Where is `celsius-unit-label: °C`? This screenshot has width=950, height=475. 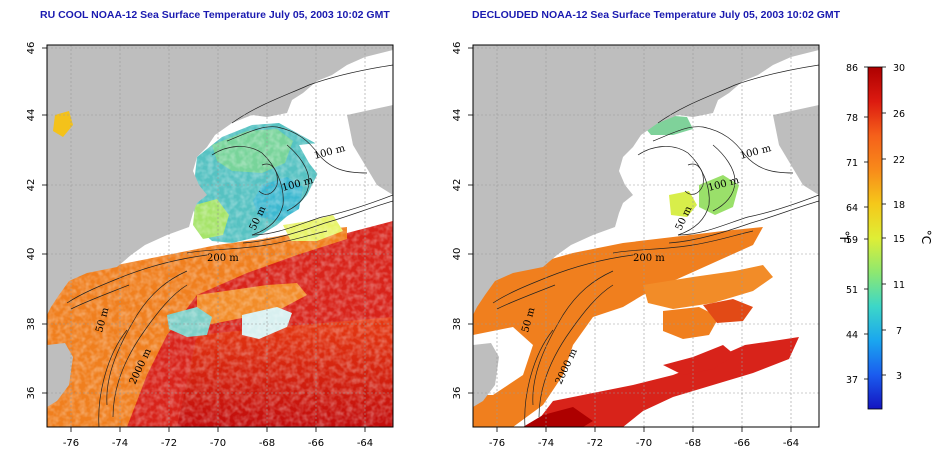 celsius-unit-label: °C is located at coordinates (926, 237).